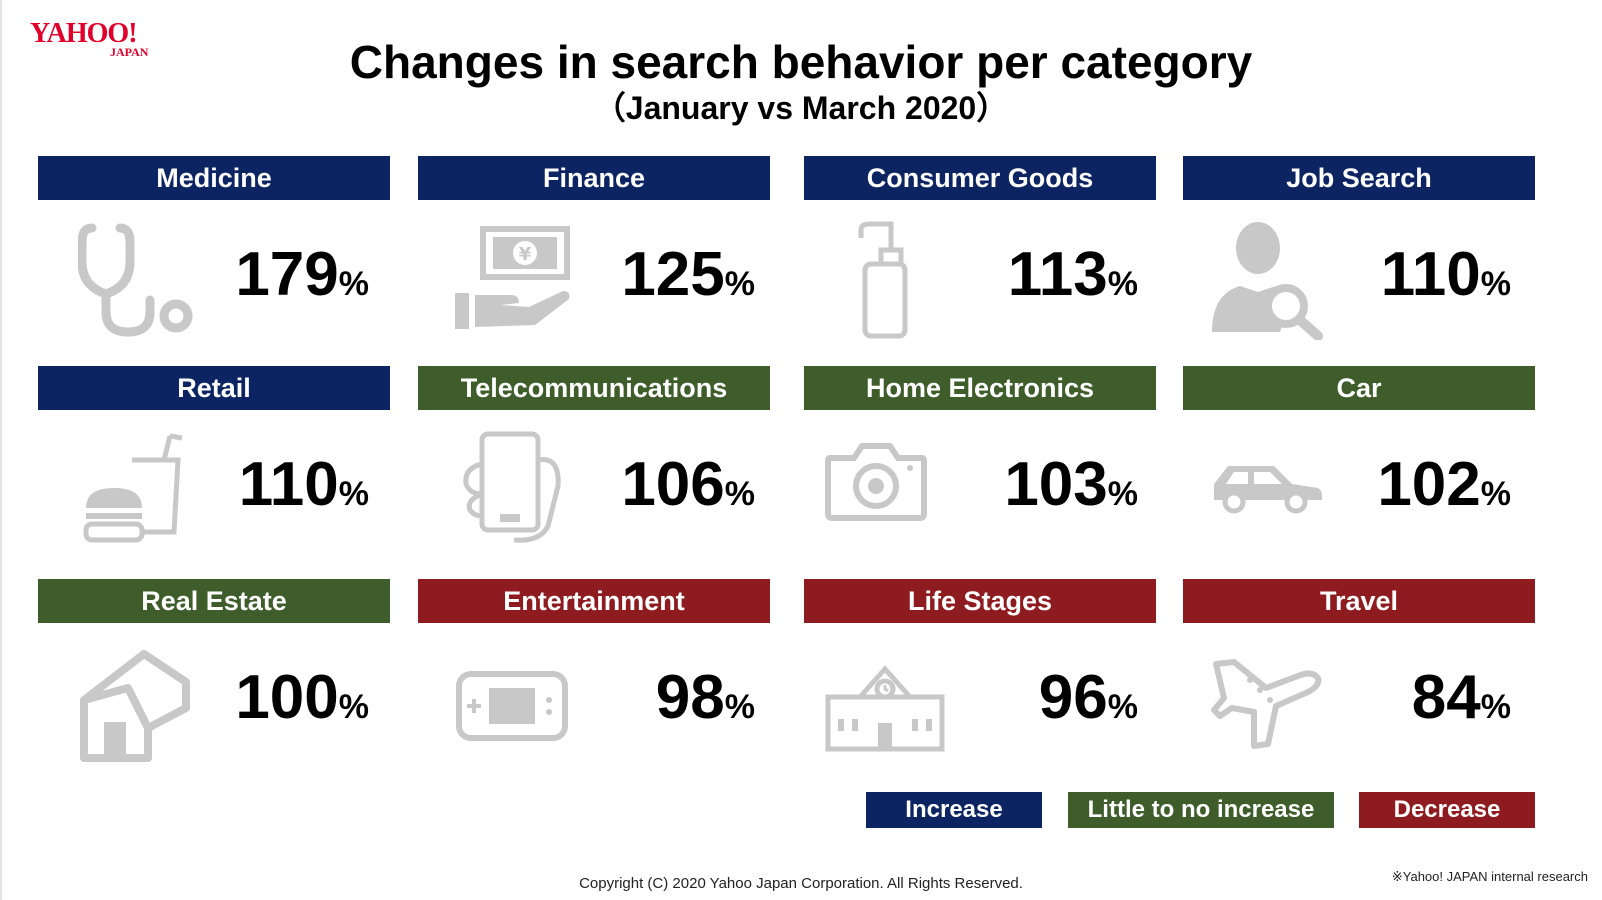 Image resolution: width=1602 pixels, height=900 pixels. I want to click on category-value: 106%, so click(688, 485).